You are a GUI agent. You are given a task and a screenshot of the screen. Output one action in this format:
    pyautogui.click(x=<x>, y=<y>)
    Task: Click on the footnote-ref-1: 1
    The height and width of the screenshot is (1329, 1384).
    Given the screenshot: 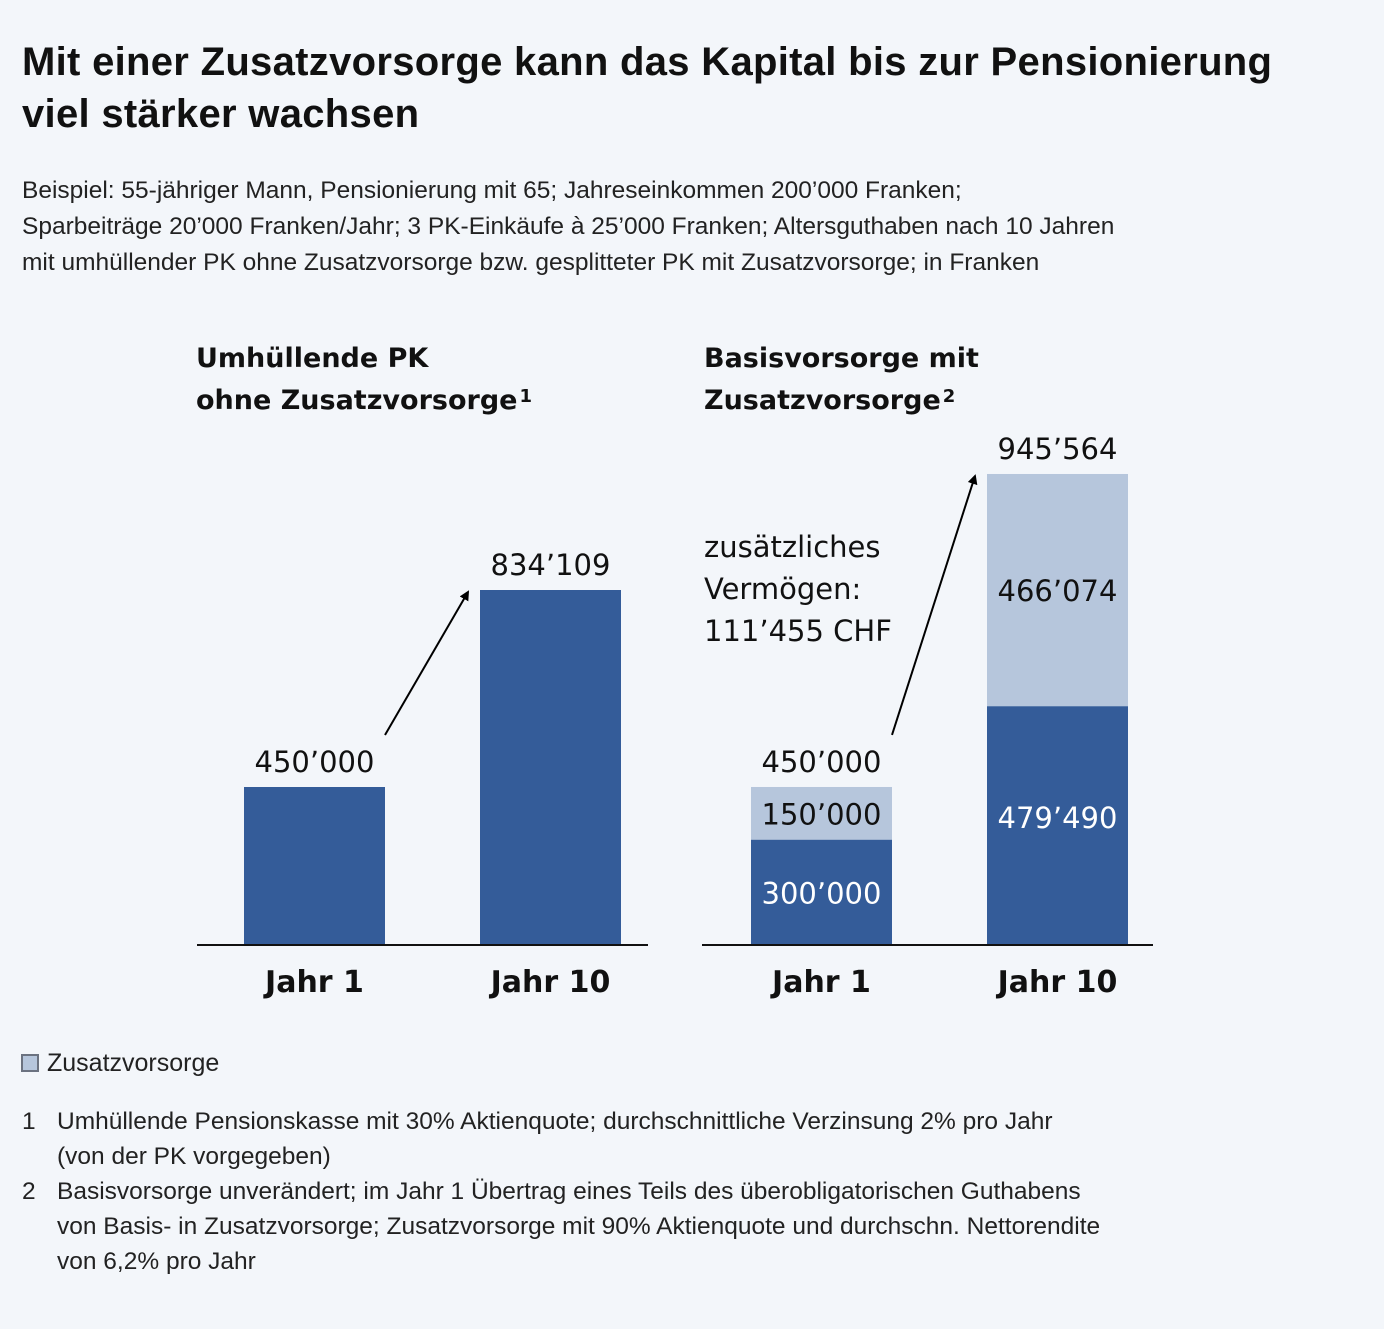 What is the action you would take?
    pyautogui.click(x=525, y=396)
    